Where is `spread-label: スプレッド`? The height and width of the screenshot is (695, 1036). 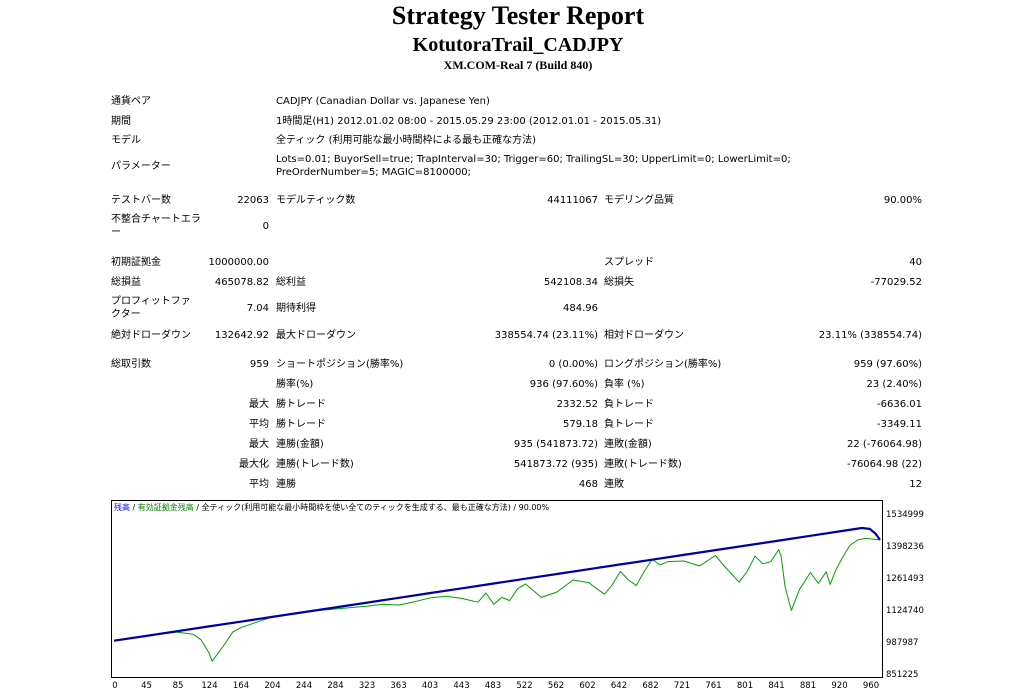 spread-label: スプレッド is located at coordinates (629, 262).